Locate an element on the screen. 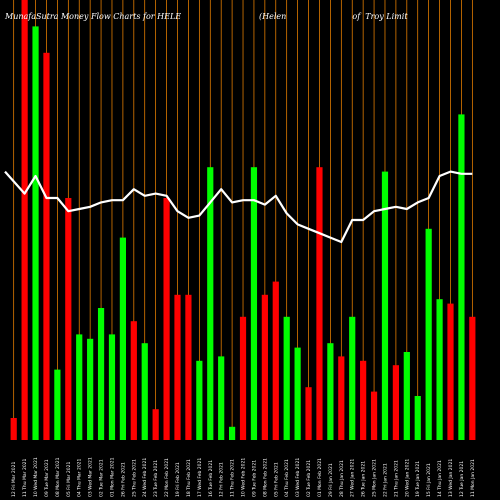 Image resolution: width=500 pixels, height=500 pixels. x-tick-label: 01 Mon Mar 2021 is located at coordinates (112, 477).